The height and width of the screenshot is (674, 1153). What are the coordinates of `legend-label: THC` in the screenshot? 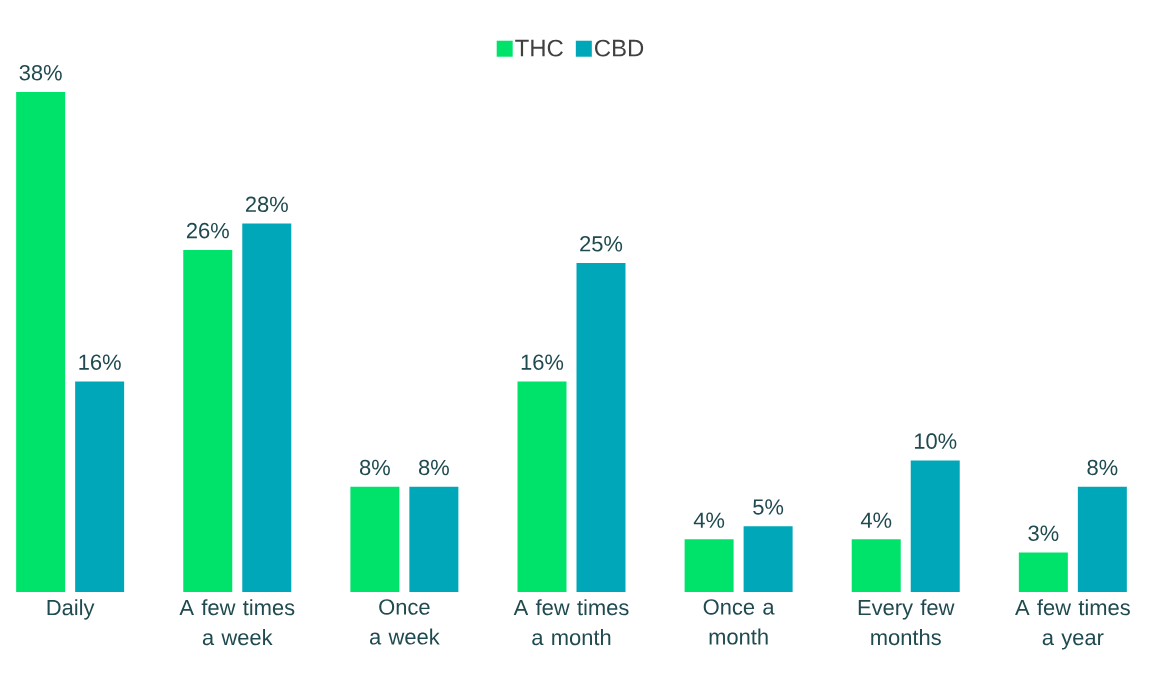 It's located at (539, 48).